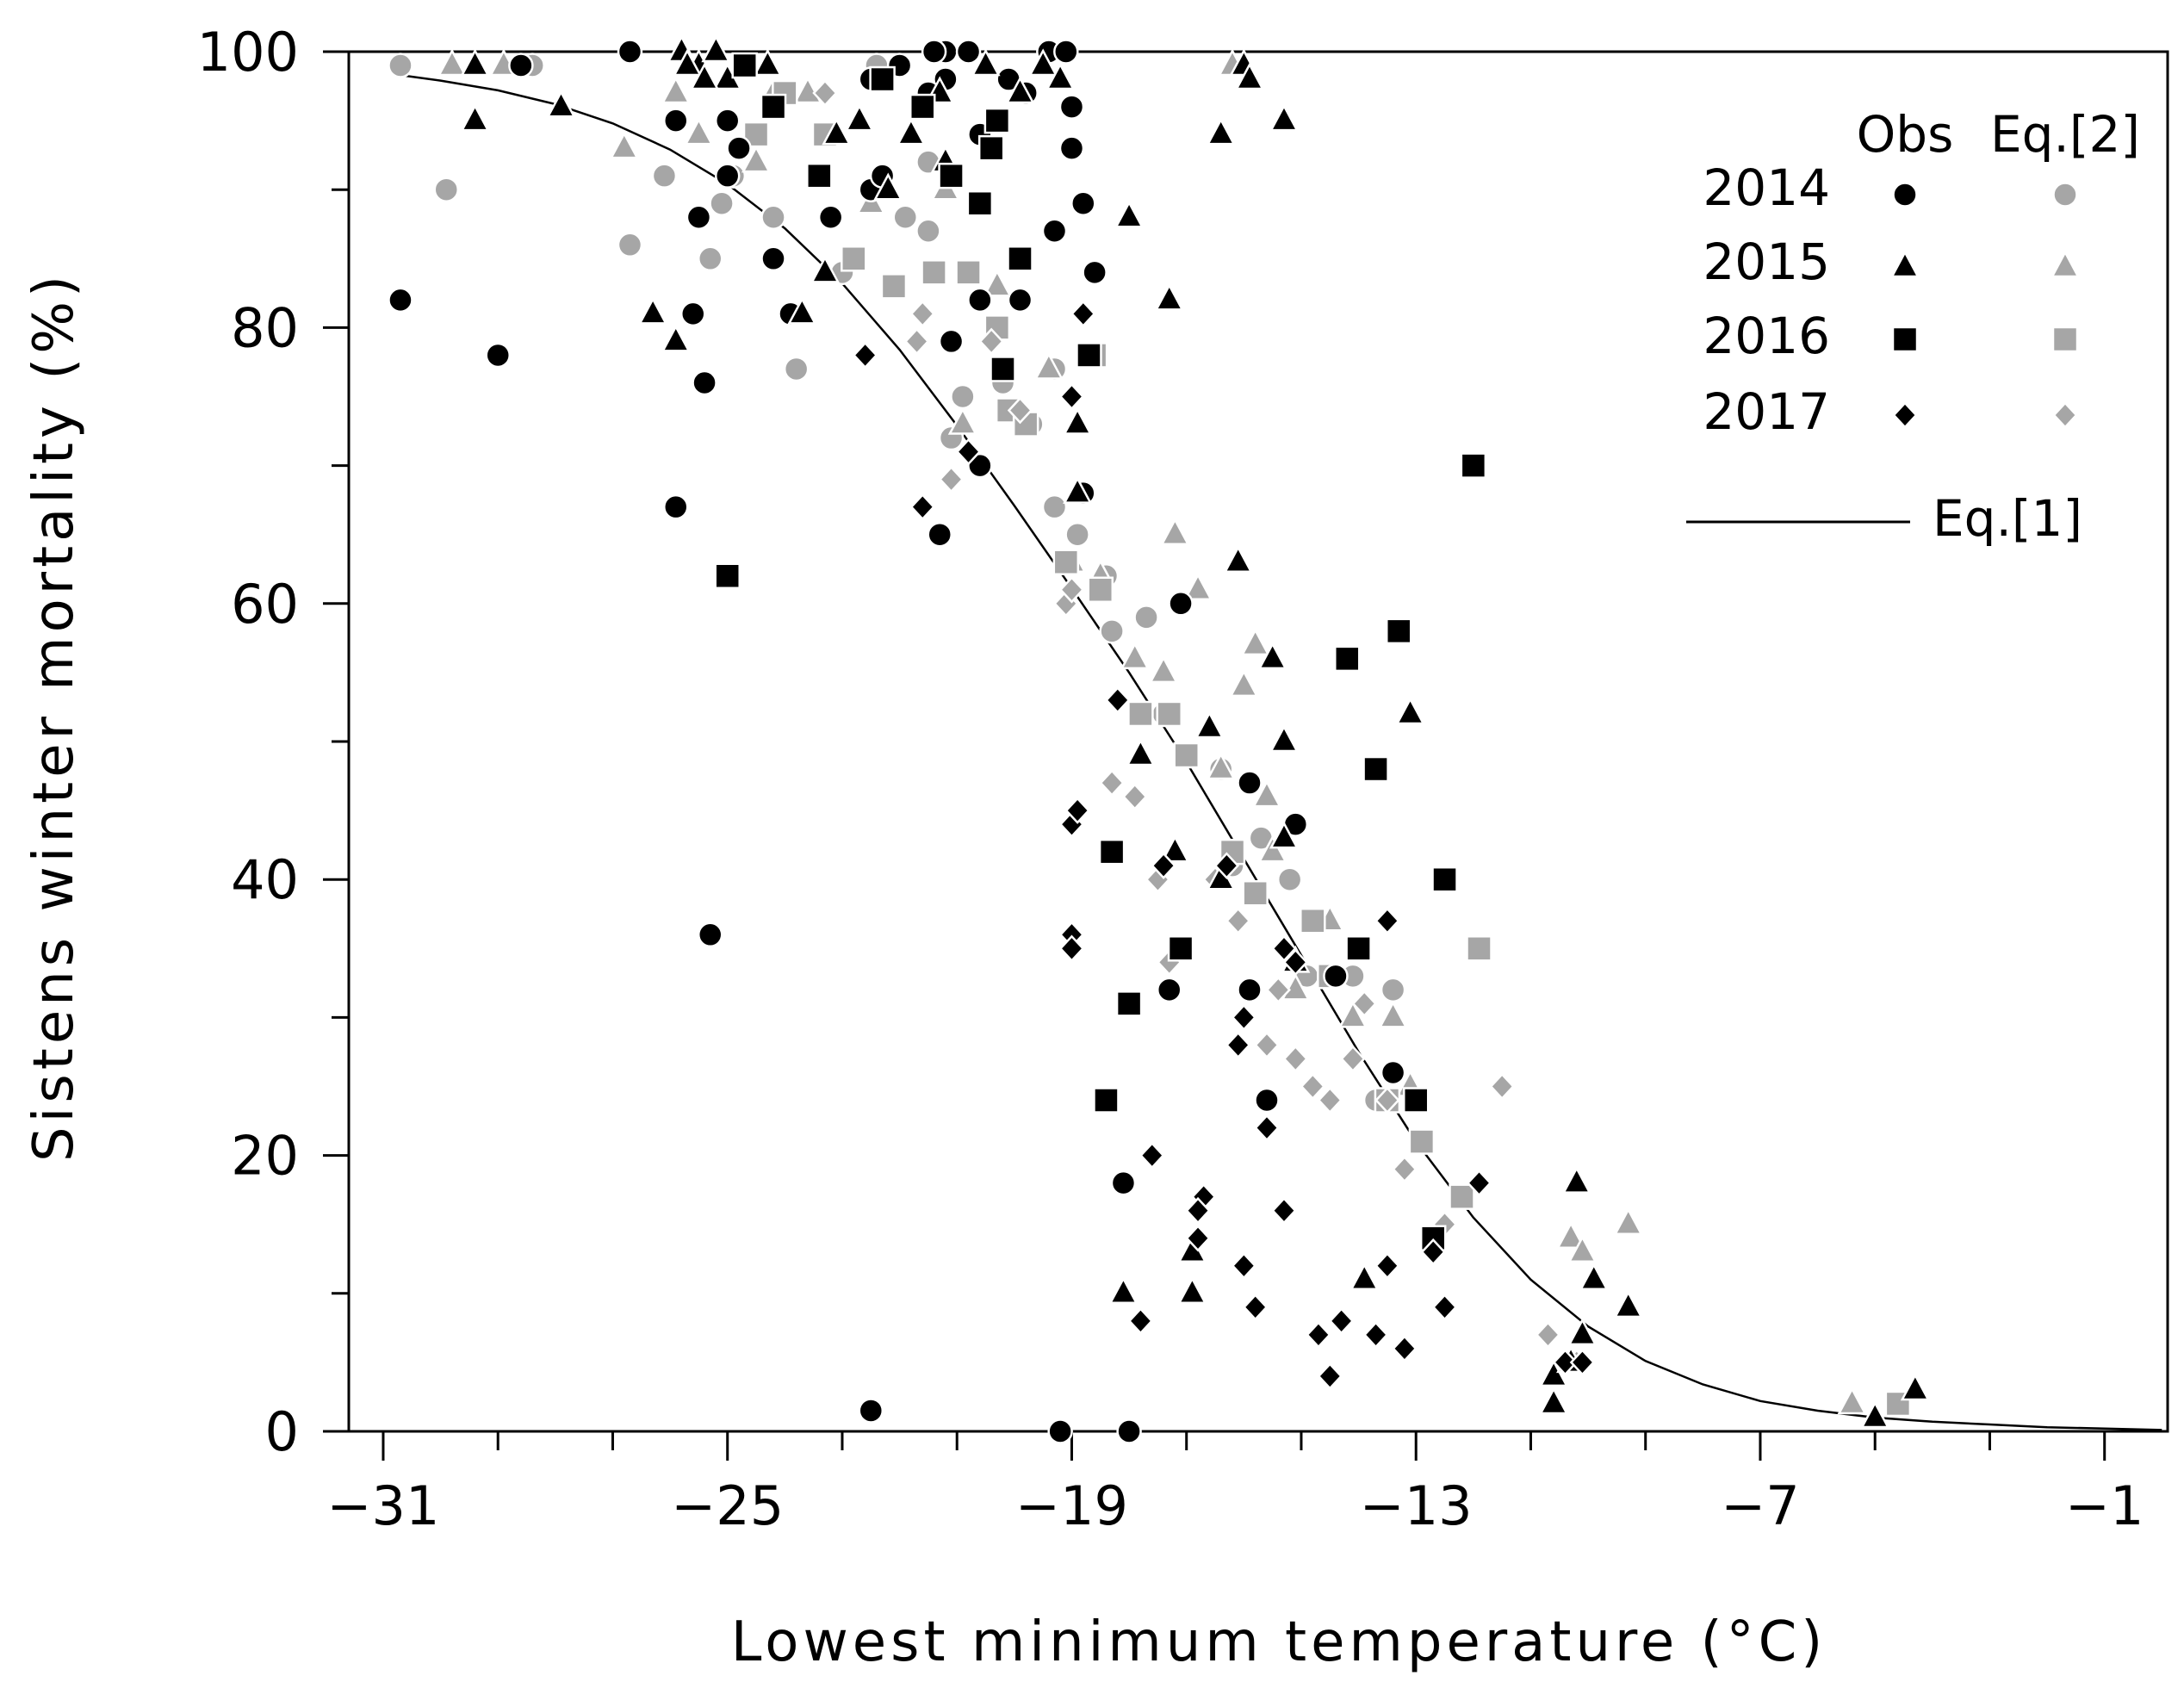 The height and width of the screenshot is (1688, 2184). I want to click on x-tick-label: −13, so click(1416, 1506).